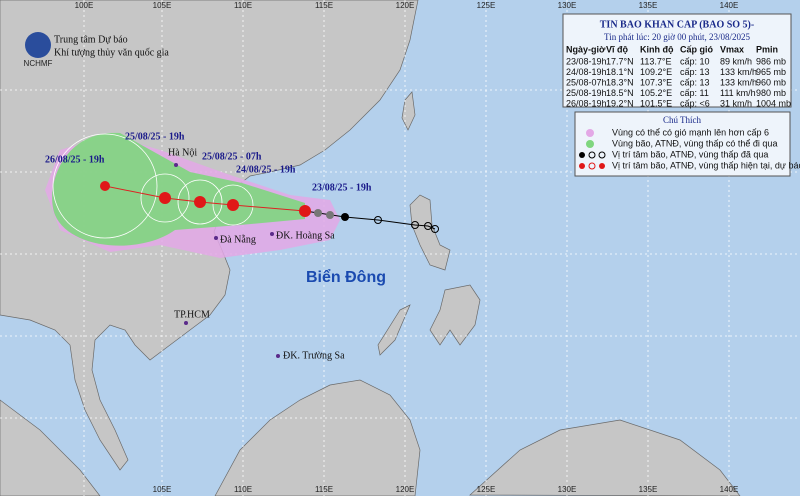 The height and width of the screenshot is (496, 800). I want to click on table-cell: 1004 mb, so click(773, 103).